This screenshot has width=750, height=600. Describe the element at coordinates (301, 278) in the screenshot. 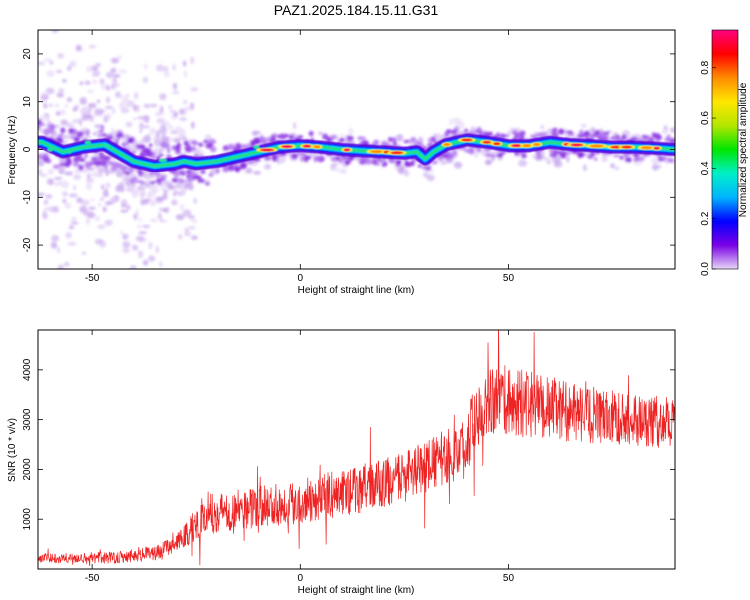

I see `x-tick-label: 0` at that location.